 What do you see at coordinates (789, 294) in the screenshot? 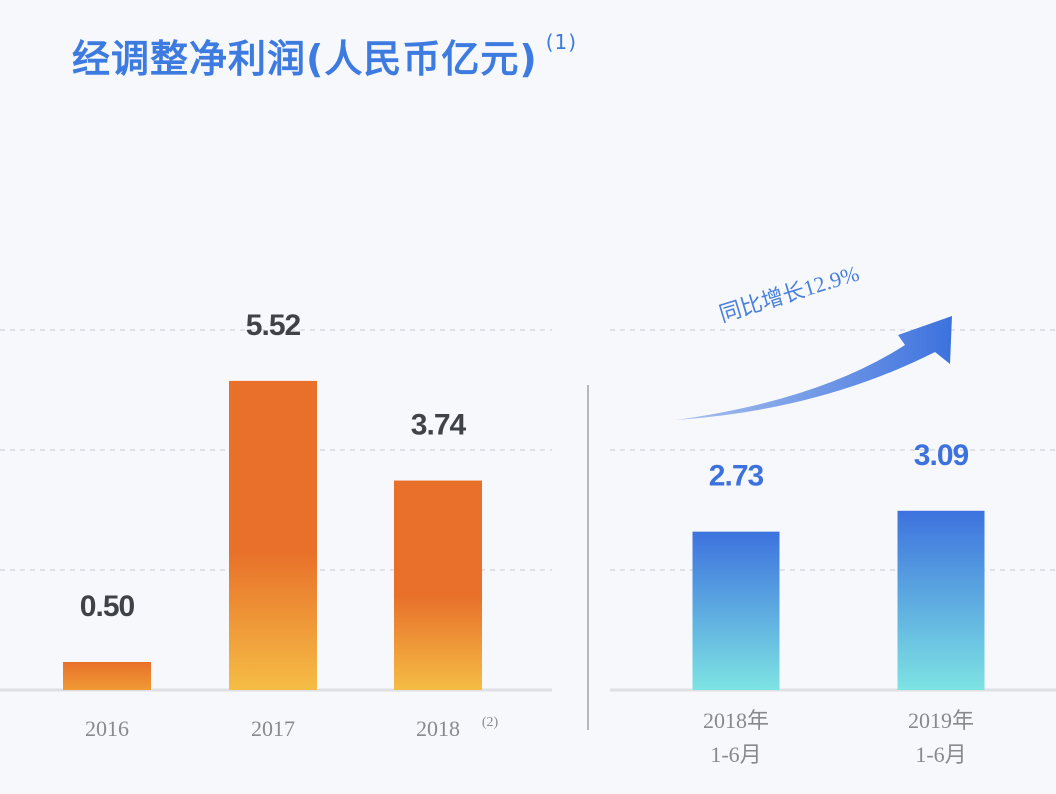
I see `growth-annotation: 同比增长12.9%` at bounding box center [789, 294].